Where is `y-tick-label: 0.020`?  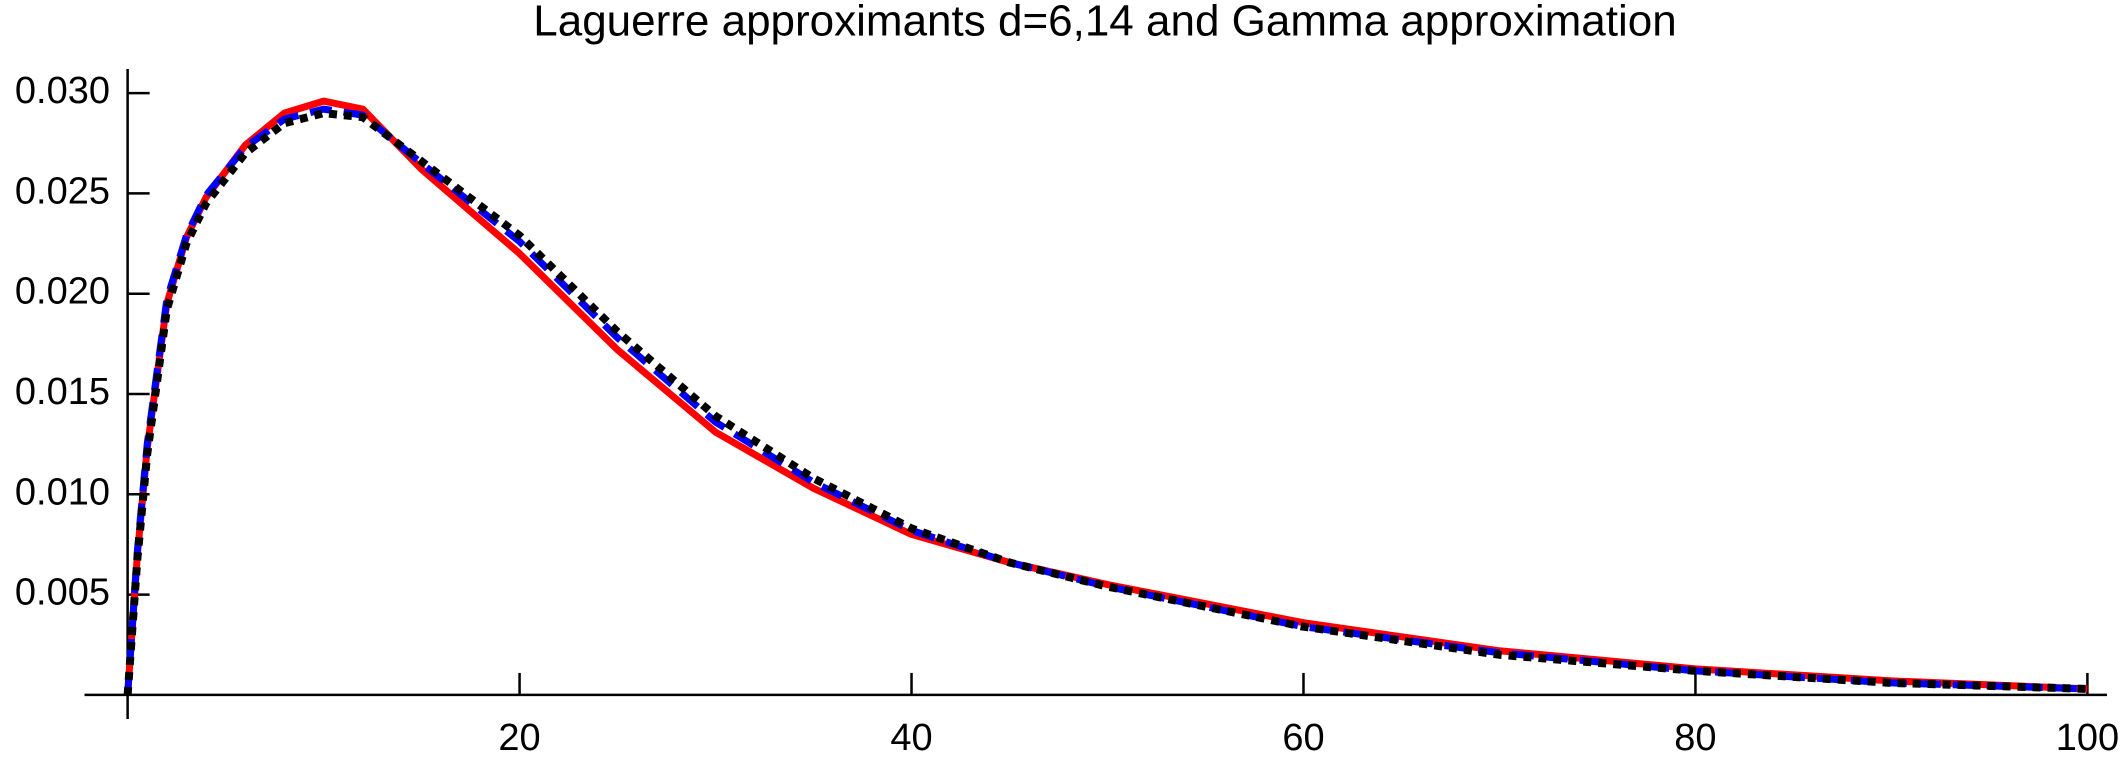 y-tick-label: 0.020 is located at coordinates (62, 292).